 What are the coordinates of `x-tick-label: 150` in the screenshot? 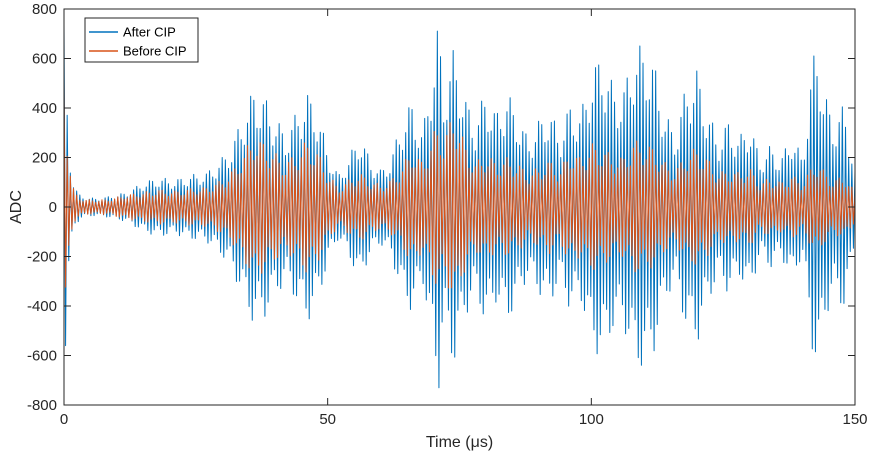 It's located at (854, 419).